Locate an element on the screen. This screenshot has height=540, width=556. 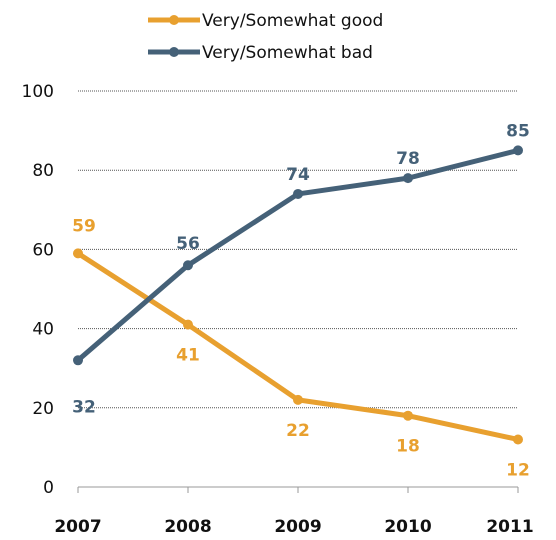
y-tick-label-20: 20 is located at coordinates (43, 409).